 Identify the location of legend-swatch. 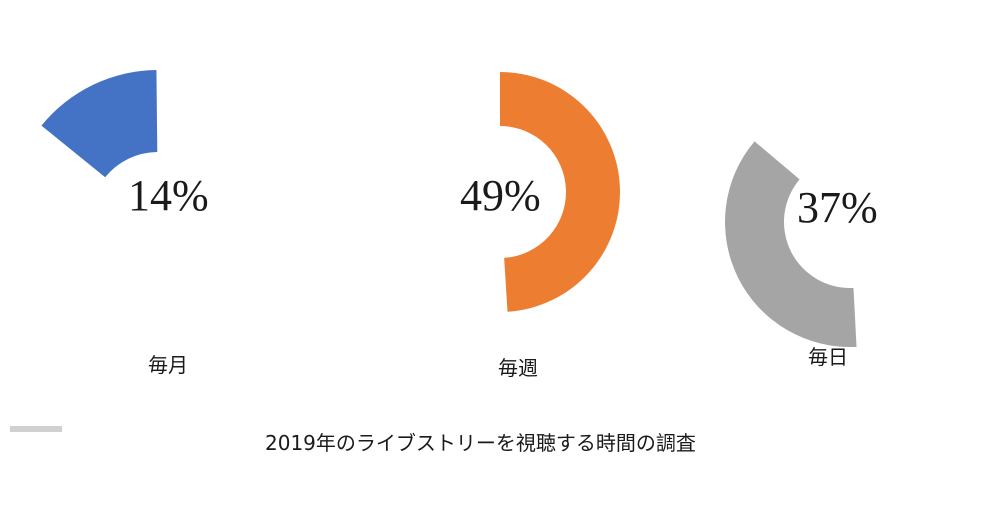
(36, 429).